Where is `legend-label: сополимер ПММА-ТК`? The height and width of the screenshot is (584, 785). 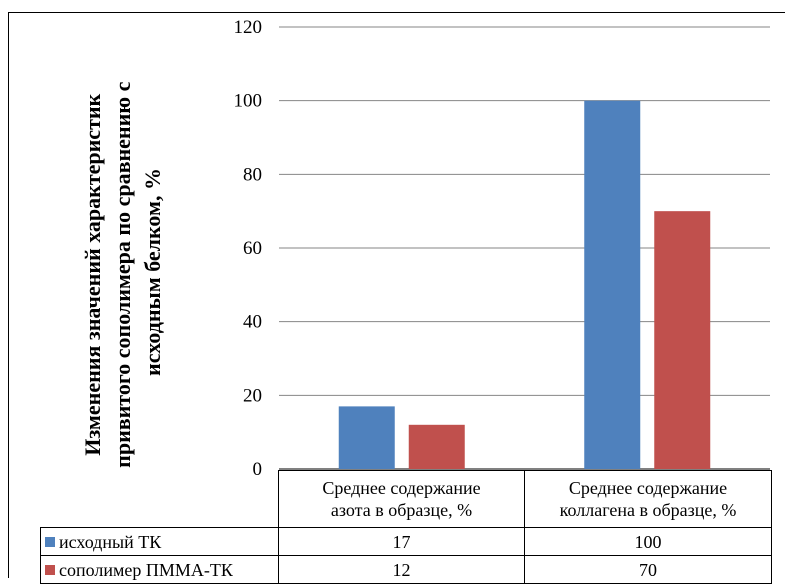
legend-label: сополимер ПММА-ТК is located at coordinates (146, 569).